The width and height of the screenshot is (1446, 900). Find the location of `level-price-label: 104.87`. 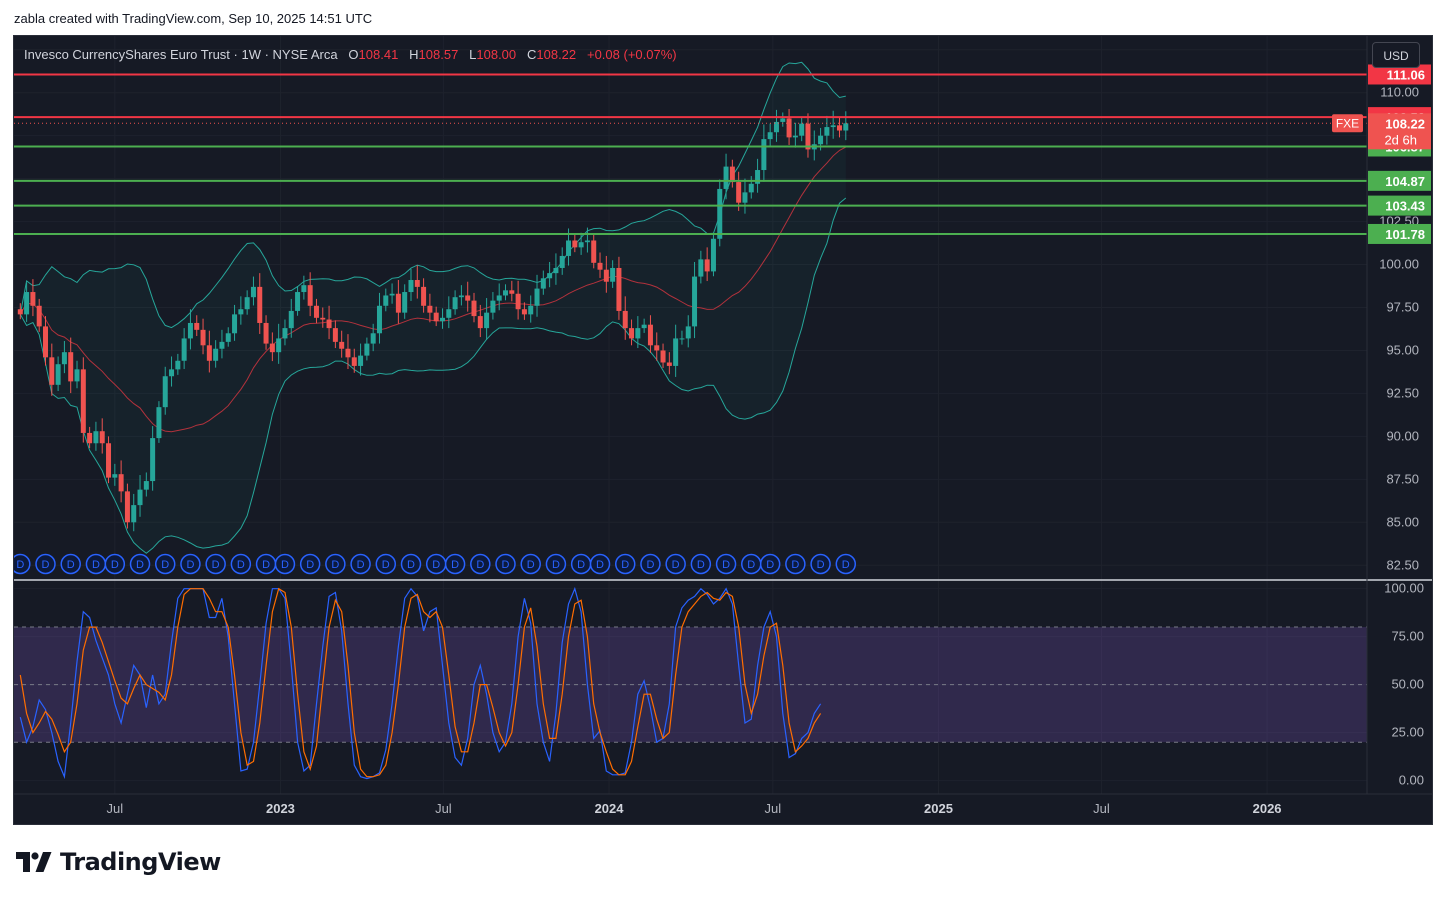

level-price-label: 104.87 is located at coordinates (1399, 180).